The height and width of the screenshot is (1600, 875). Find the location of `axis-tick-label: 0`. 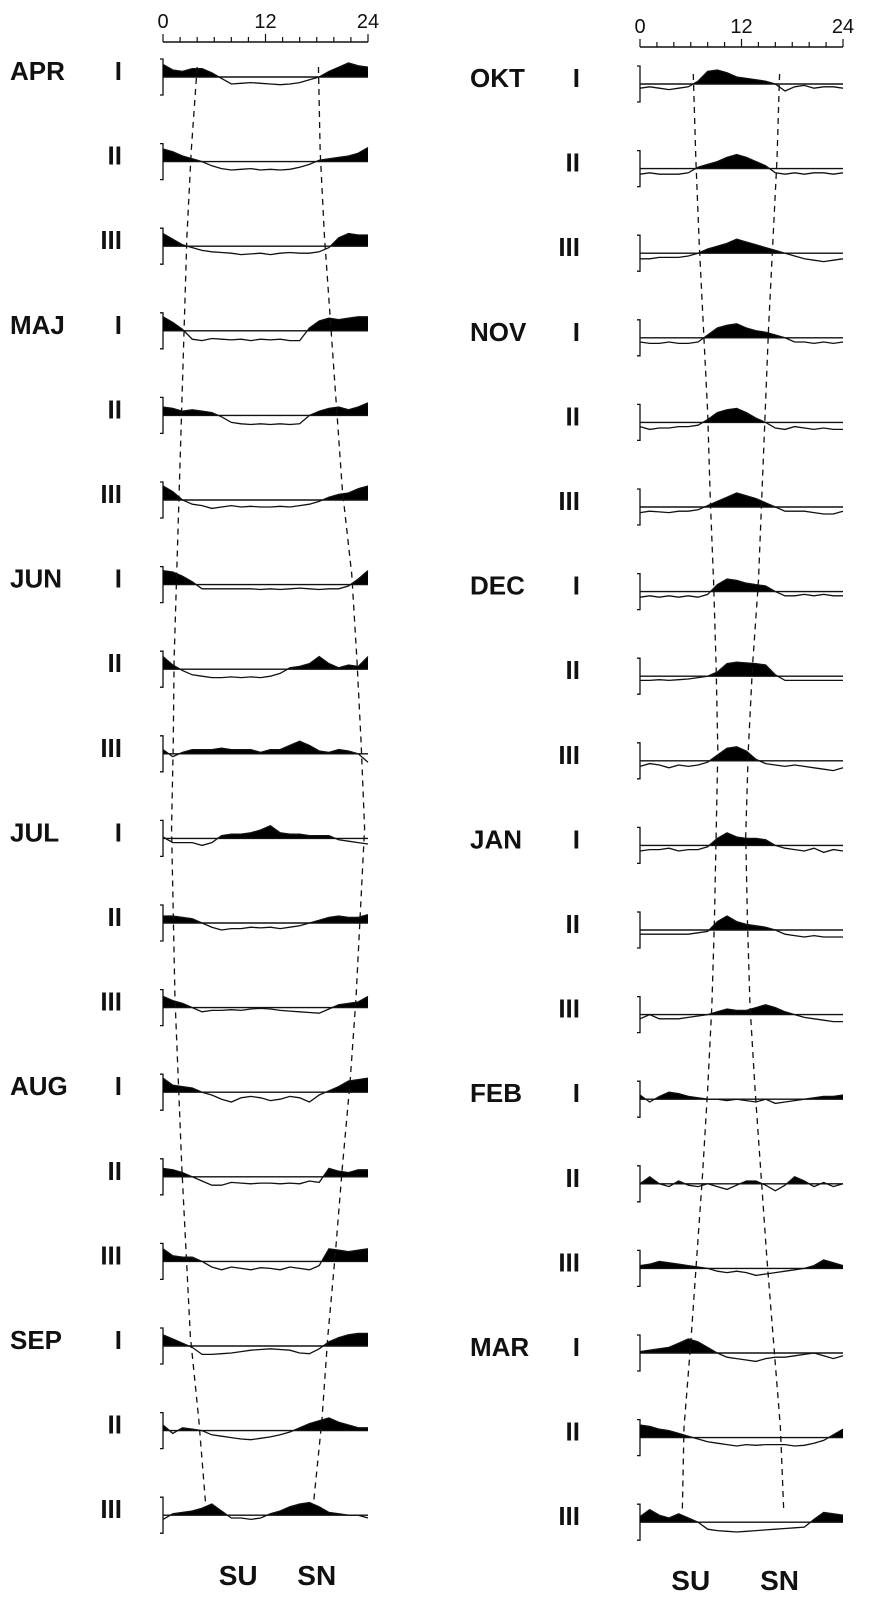

axis-tick-label: 0 is located at coordinates (162, 22).